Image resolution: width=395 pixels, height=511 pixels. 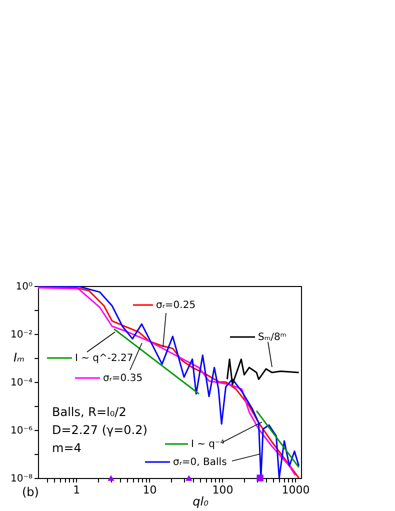 I want to click on legend-label: Sₘ/8ᵐ, so click(x=272, y=337).